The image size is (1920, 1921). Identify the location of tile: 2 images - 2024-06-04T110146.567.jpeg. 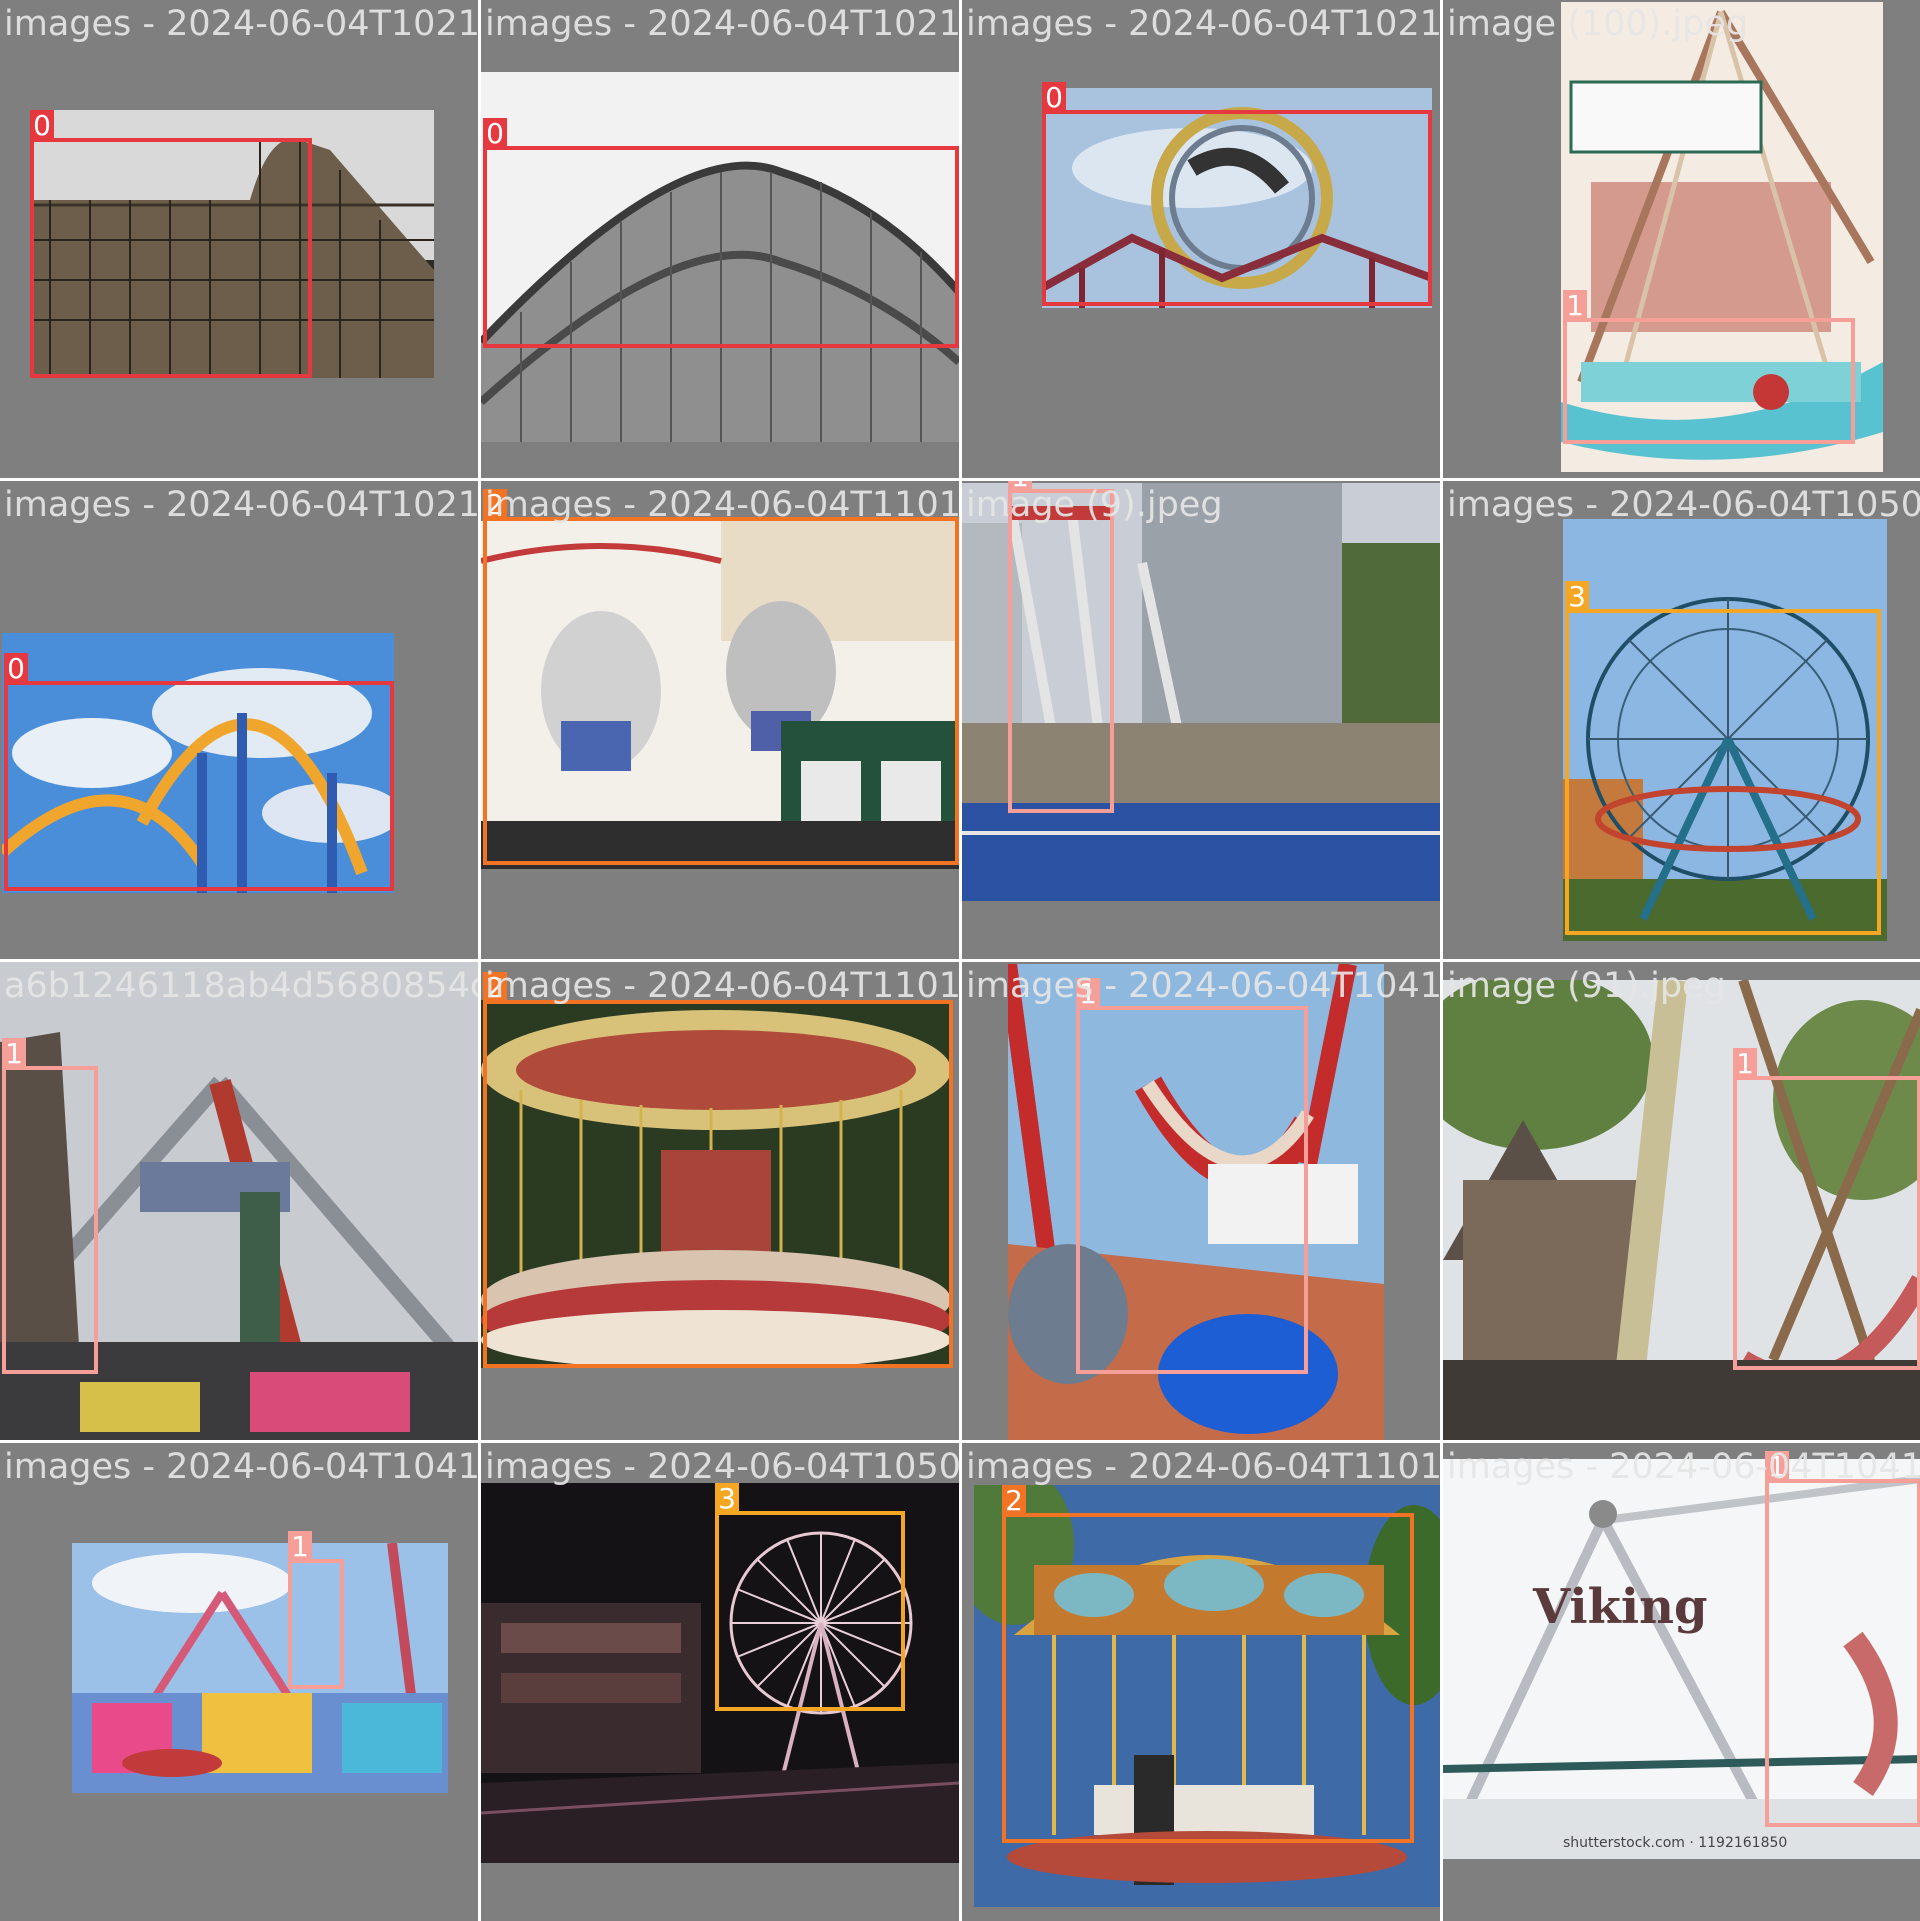
(1201, 1682).